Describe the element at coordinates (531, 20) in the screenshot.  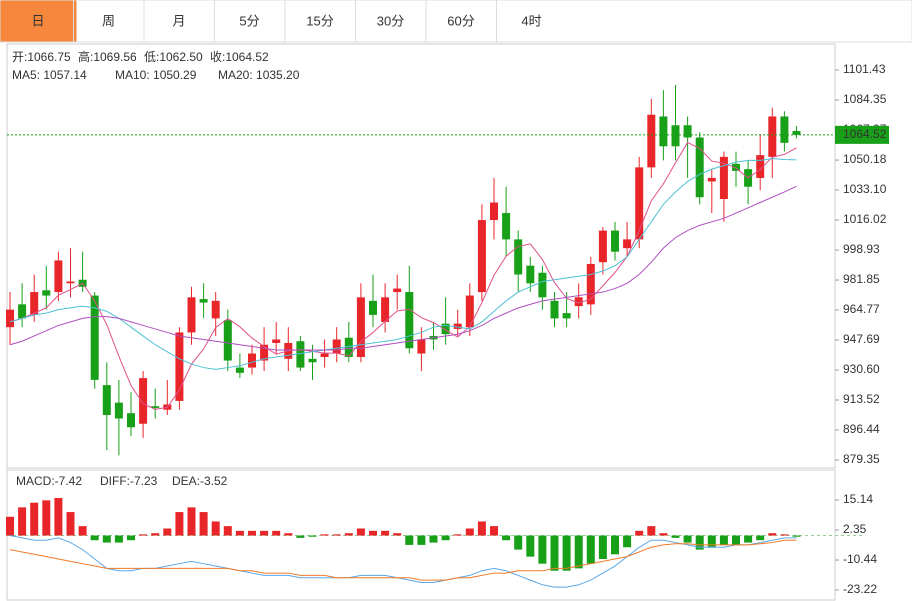
I see `tab: 4时` at that location.